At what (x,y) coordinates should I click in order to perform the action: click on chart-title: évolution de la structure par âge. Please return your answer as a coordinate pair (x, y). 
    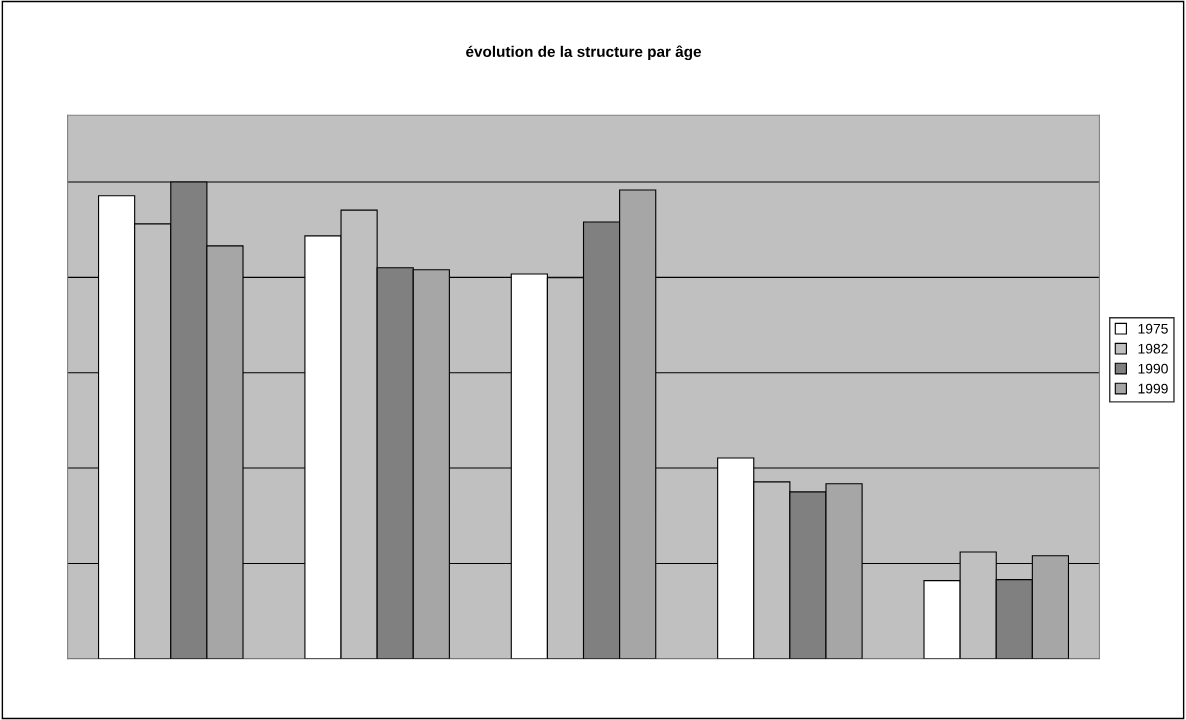
    Looking at the image, I should click on (584, 53).